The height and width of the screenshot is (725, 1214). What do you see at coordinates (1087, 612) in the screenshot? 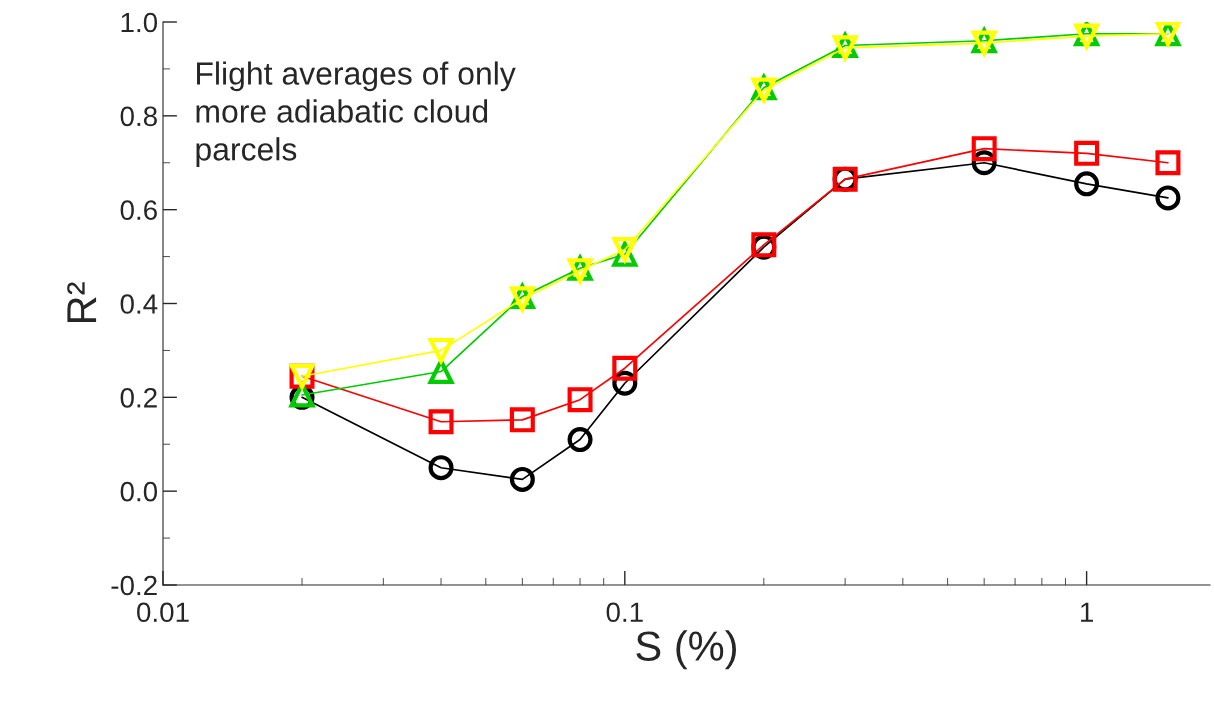
I see `x-tick-label: 1` at bounding box center [1087, 612].